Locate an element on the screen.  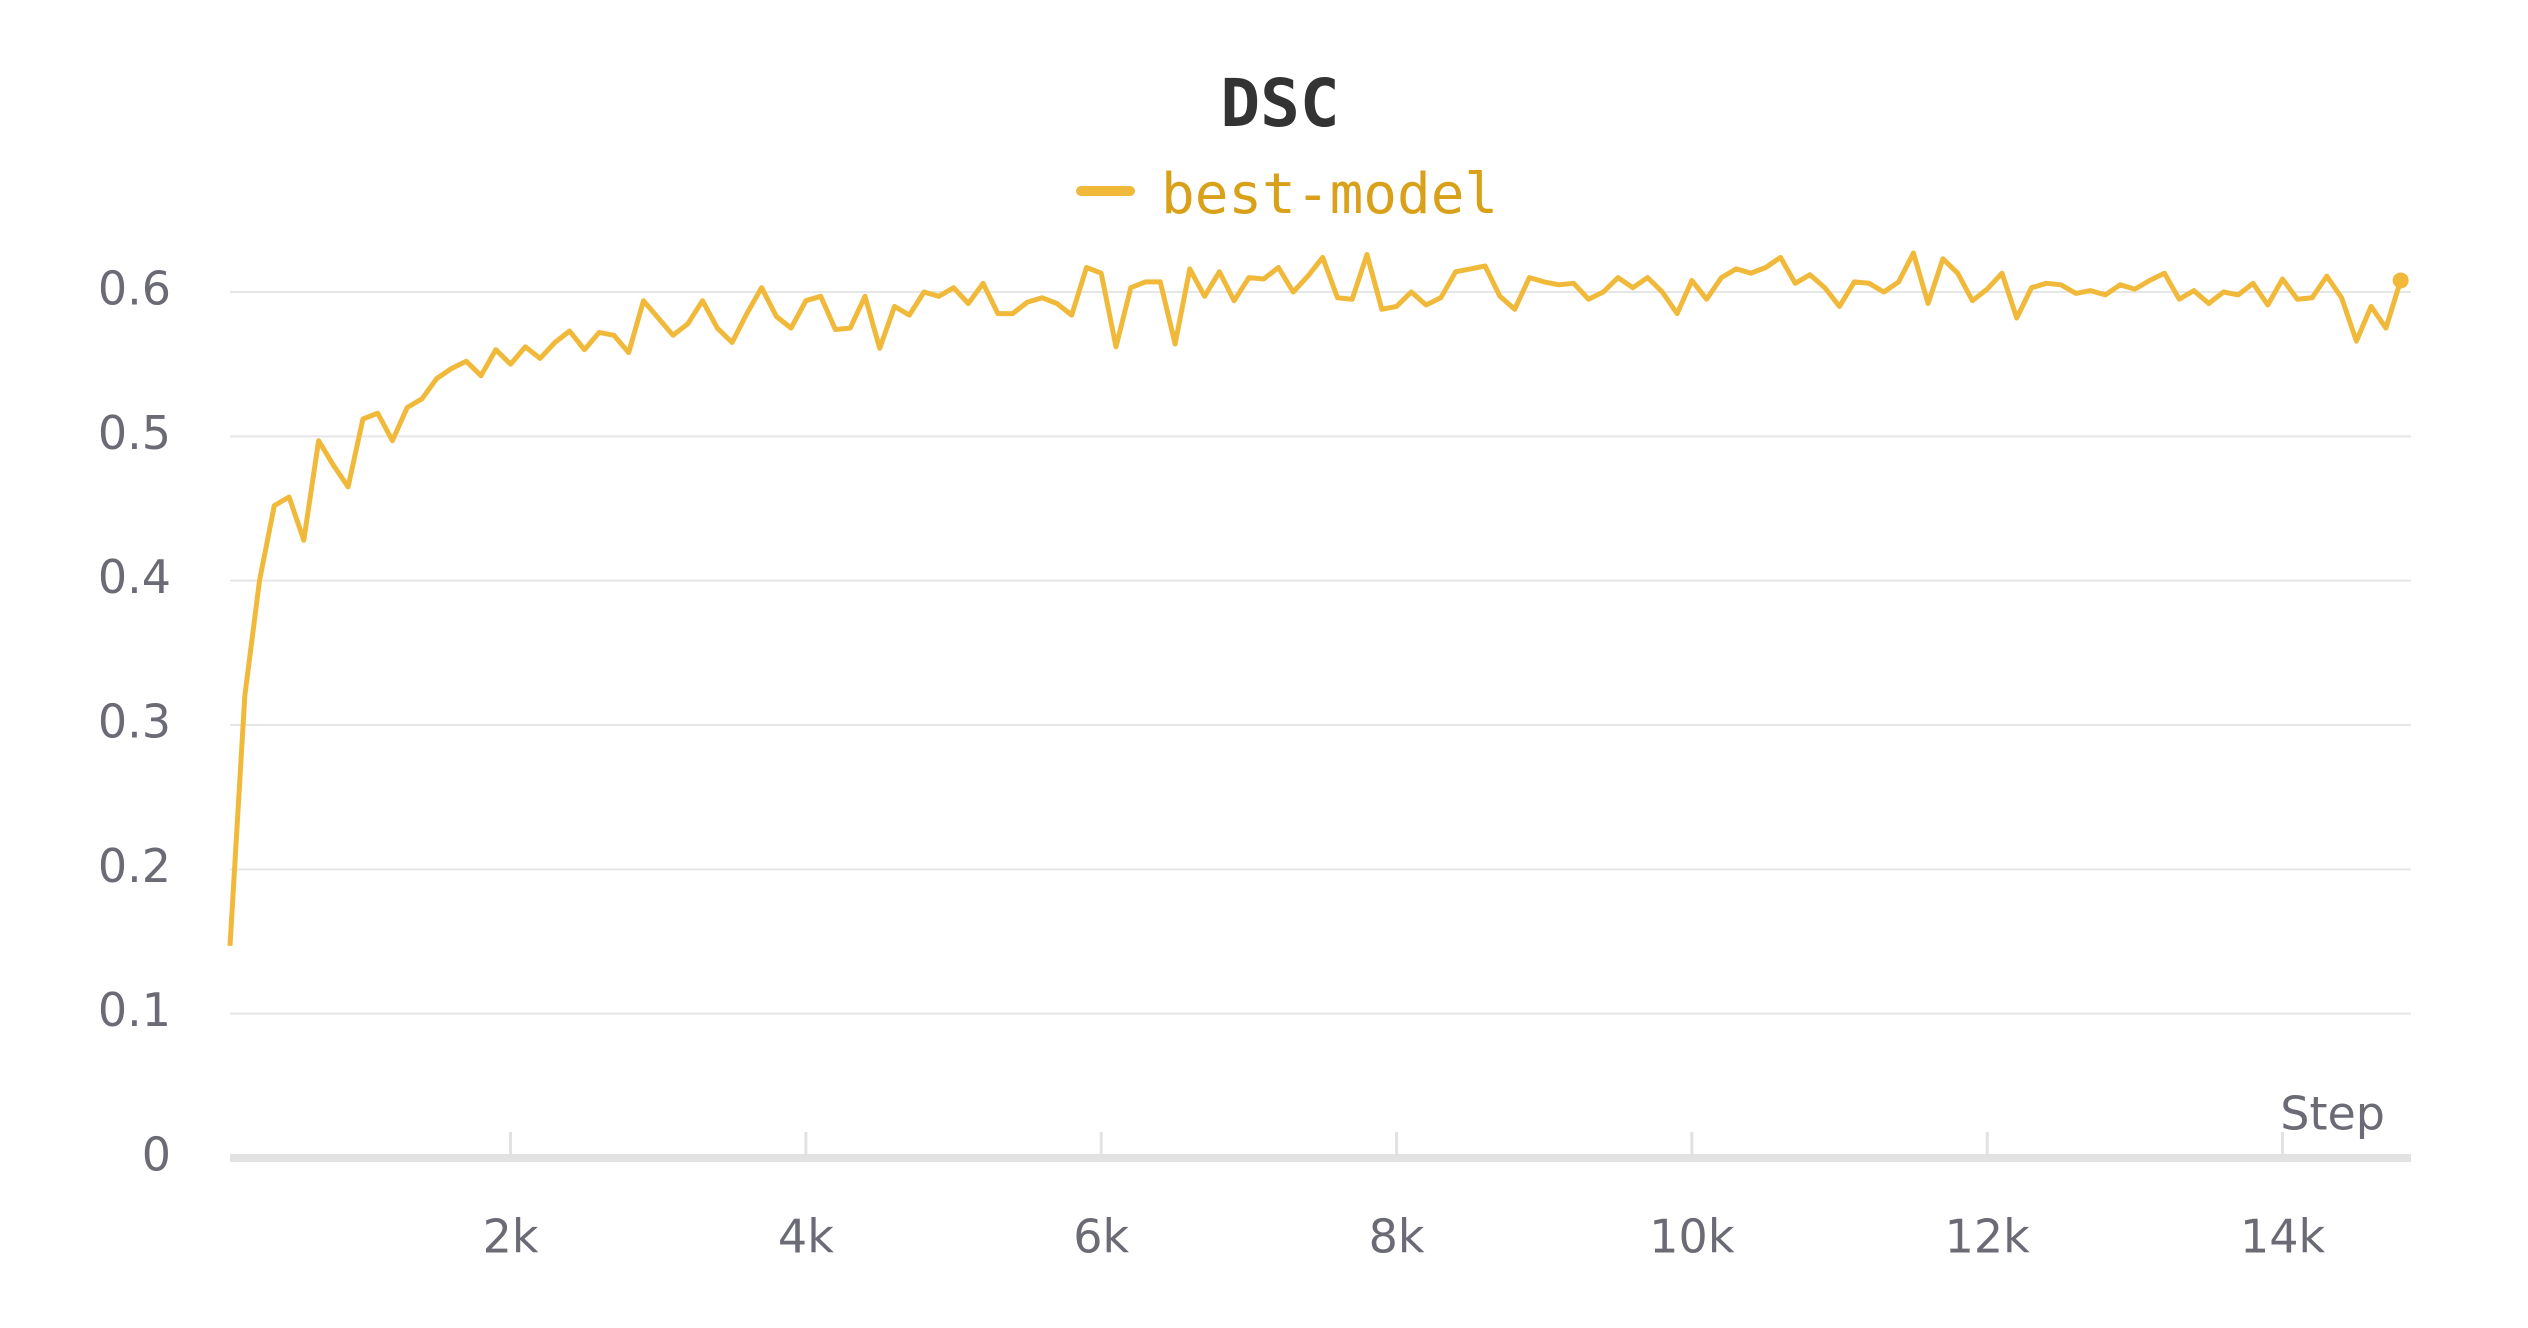
y-tick-label: 0.3 is located at coordinates (134, 722).